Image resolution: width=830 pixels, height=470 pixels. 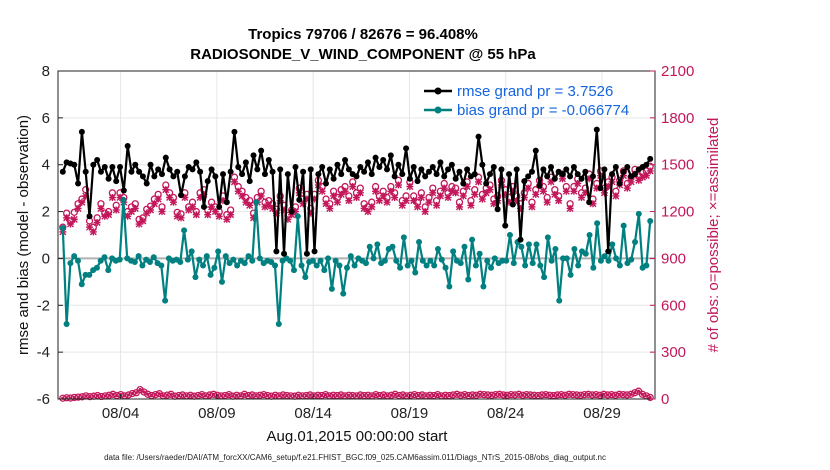 I want to click on y-axis-right-label: # of obs: o=possible; ×=assimilated, so click(x=713, y=235).